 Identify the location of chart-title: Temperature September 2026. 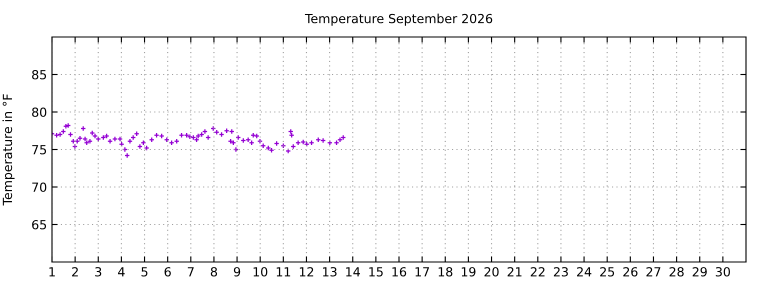
(398, 20).